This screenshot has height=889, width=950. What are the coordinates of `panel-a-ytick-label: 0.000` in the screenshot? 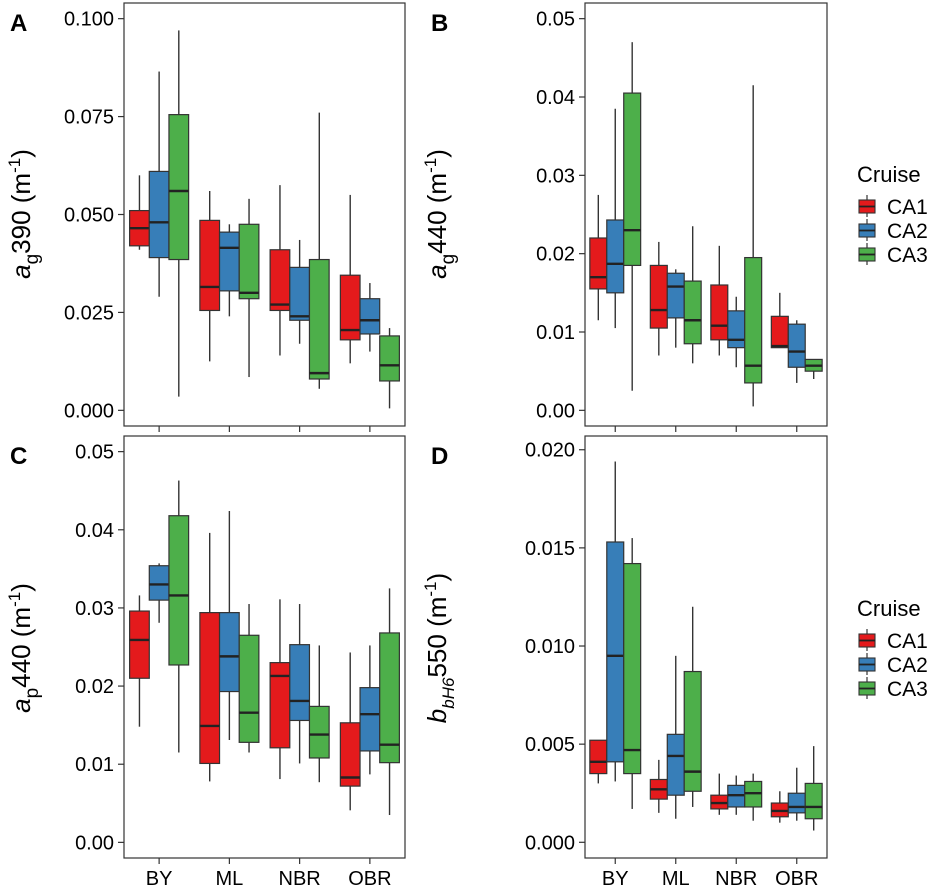 It's located at (89, 411).